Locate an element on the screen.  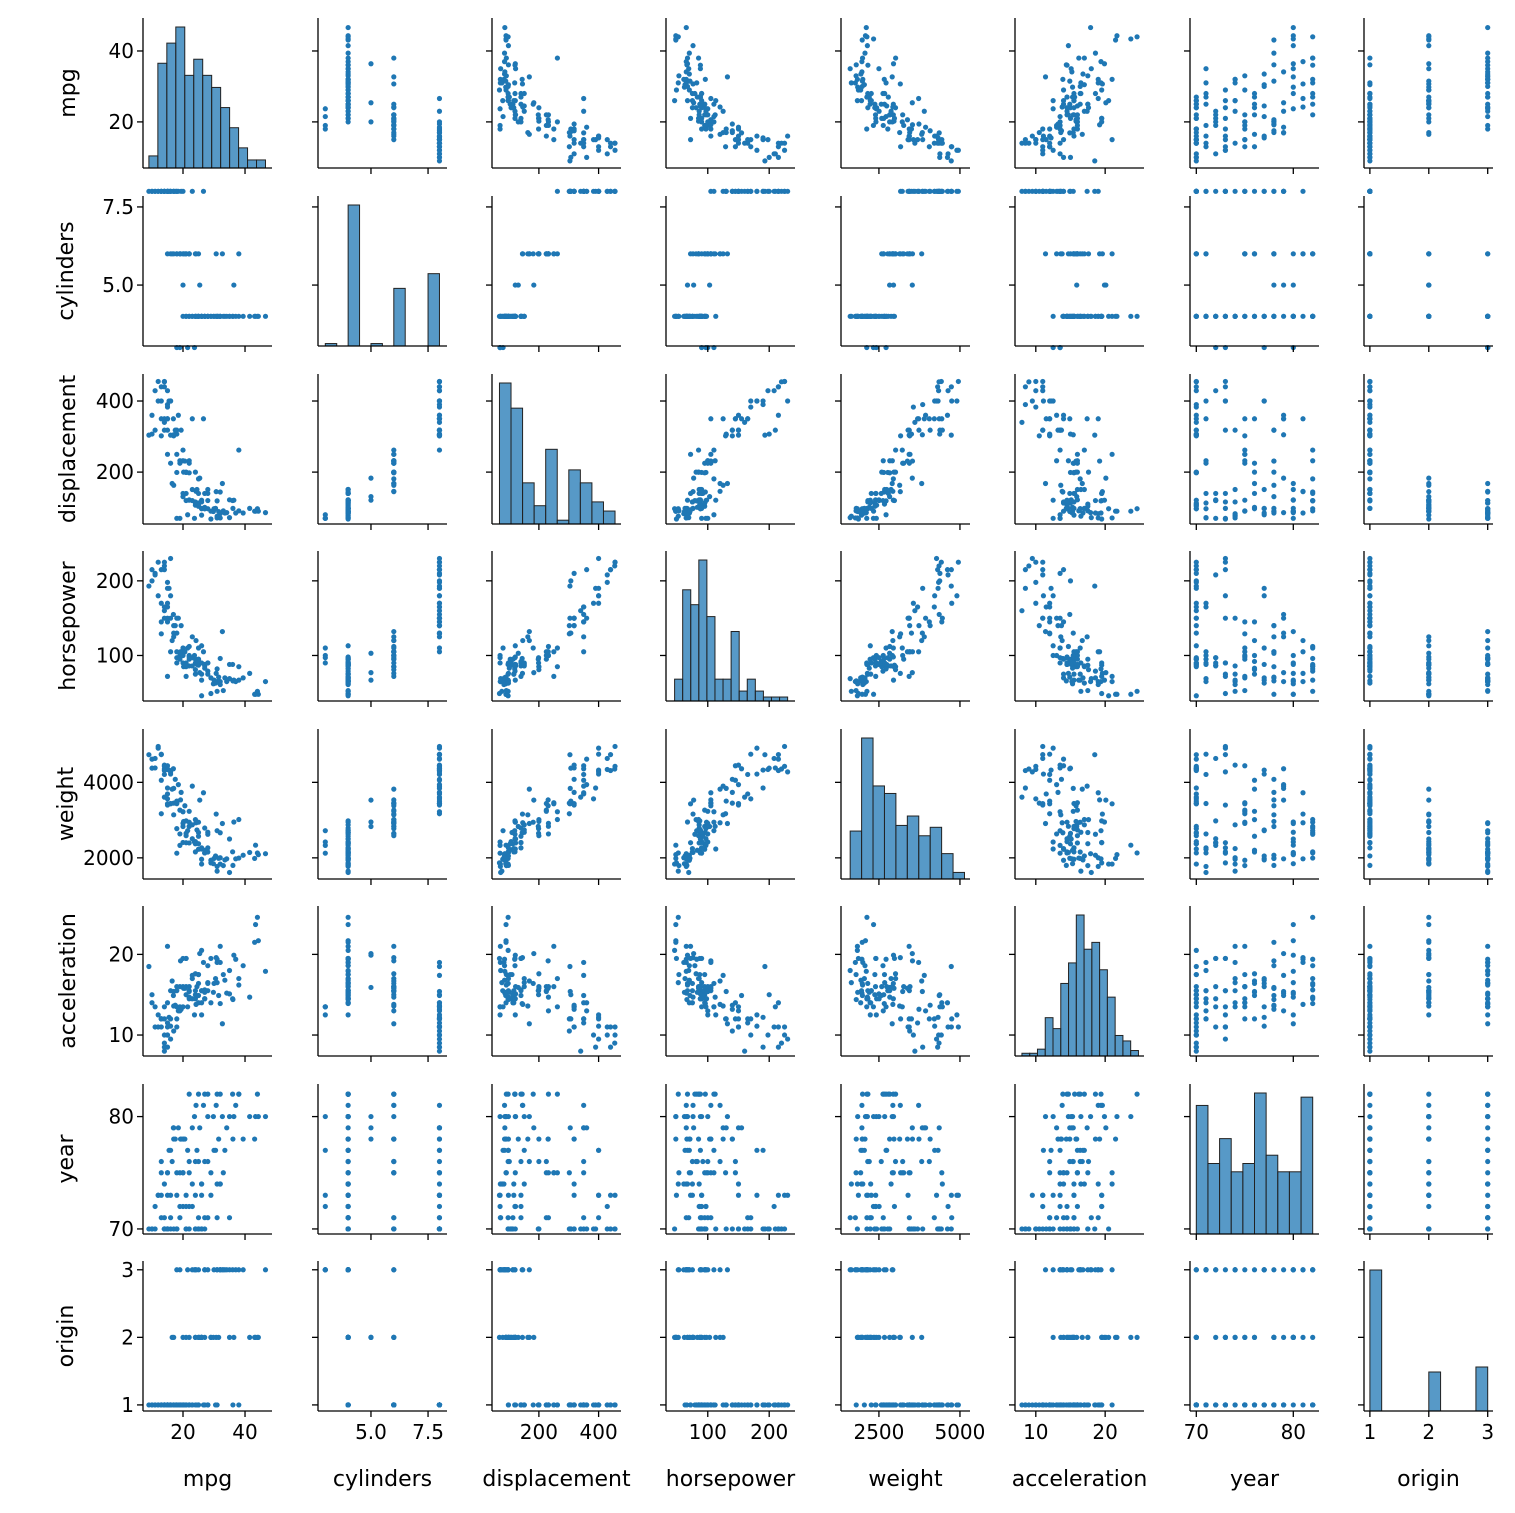
y-tick-label: 10 is located at coordinates (121, 1035).